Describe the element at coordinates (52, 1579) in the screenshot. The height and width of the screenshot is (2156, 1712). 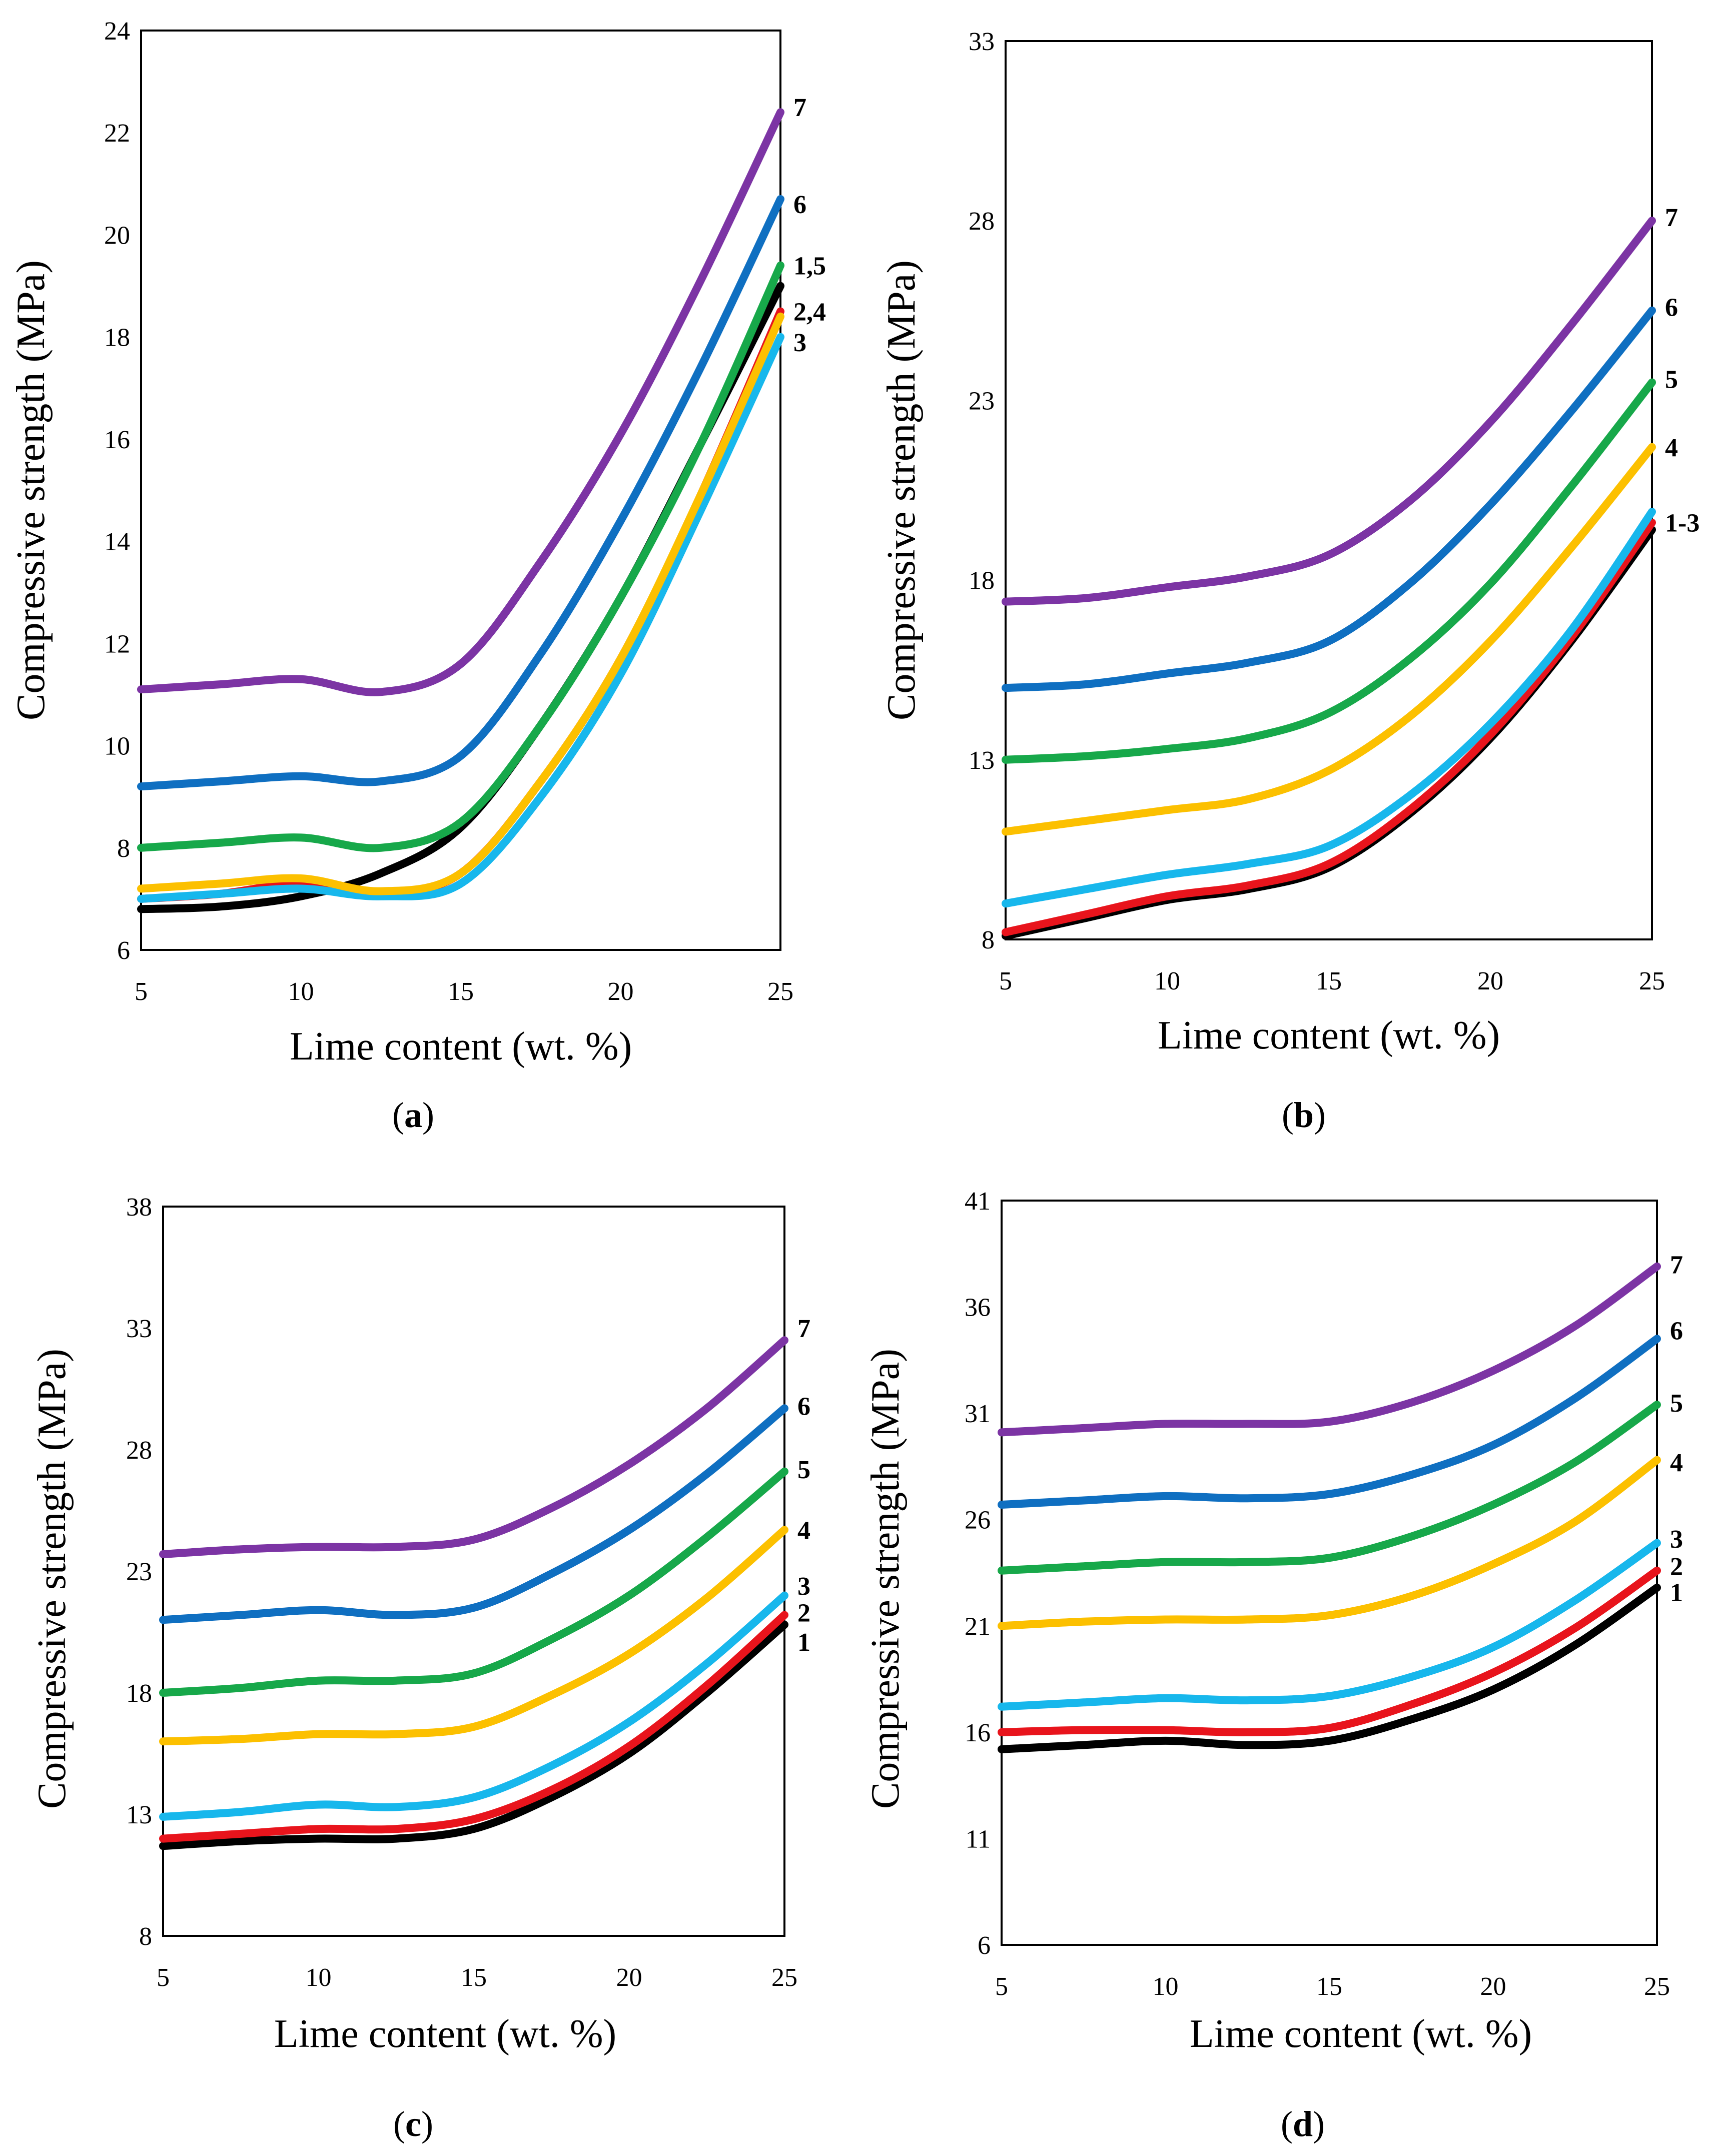
I see `panel-c-y-axis-title: Compressive strength (MPa)` at that location.